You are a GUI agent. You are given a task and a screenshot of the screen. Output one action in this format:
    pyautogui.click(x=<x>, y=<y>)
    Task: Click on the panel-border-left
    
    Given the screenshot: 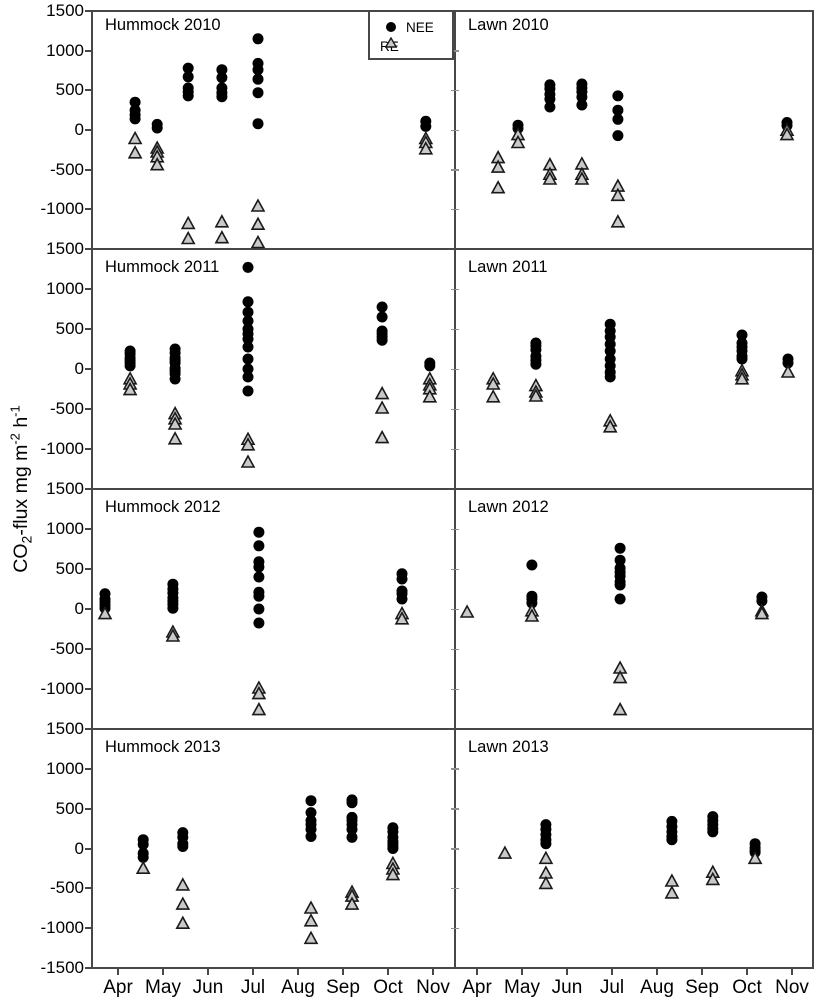 What is the action you would take?
    pyautogui.click(x=92, y=489)
    